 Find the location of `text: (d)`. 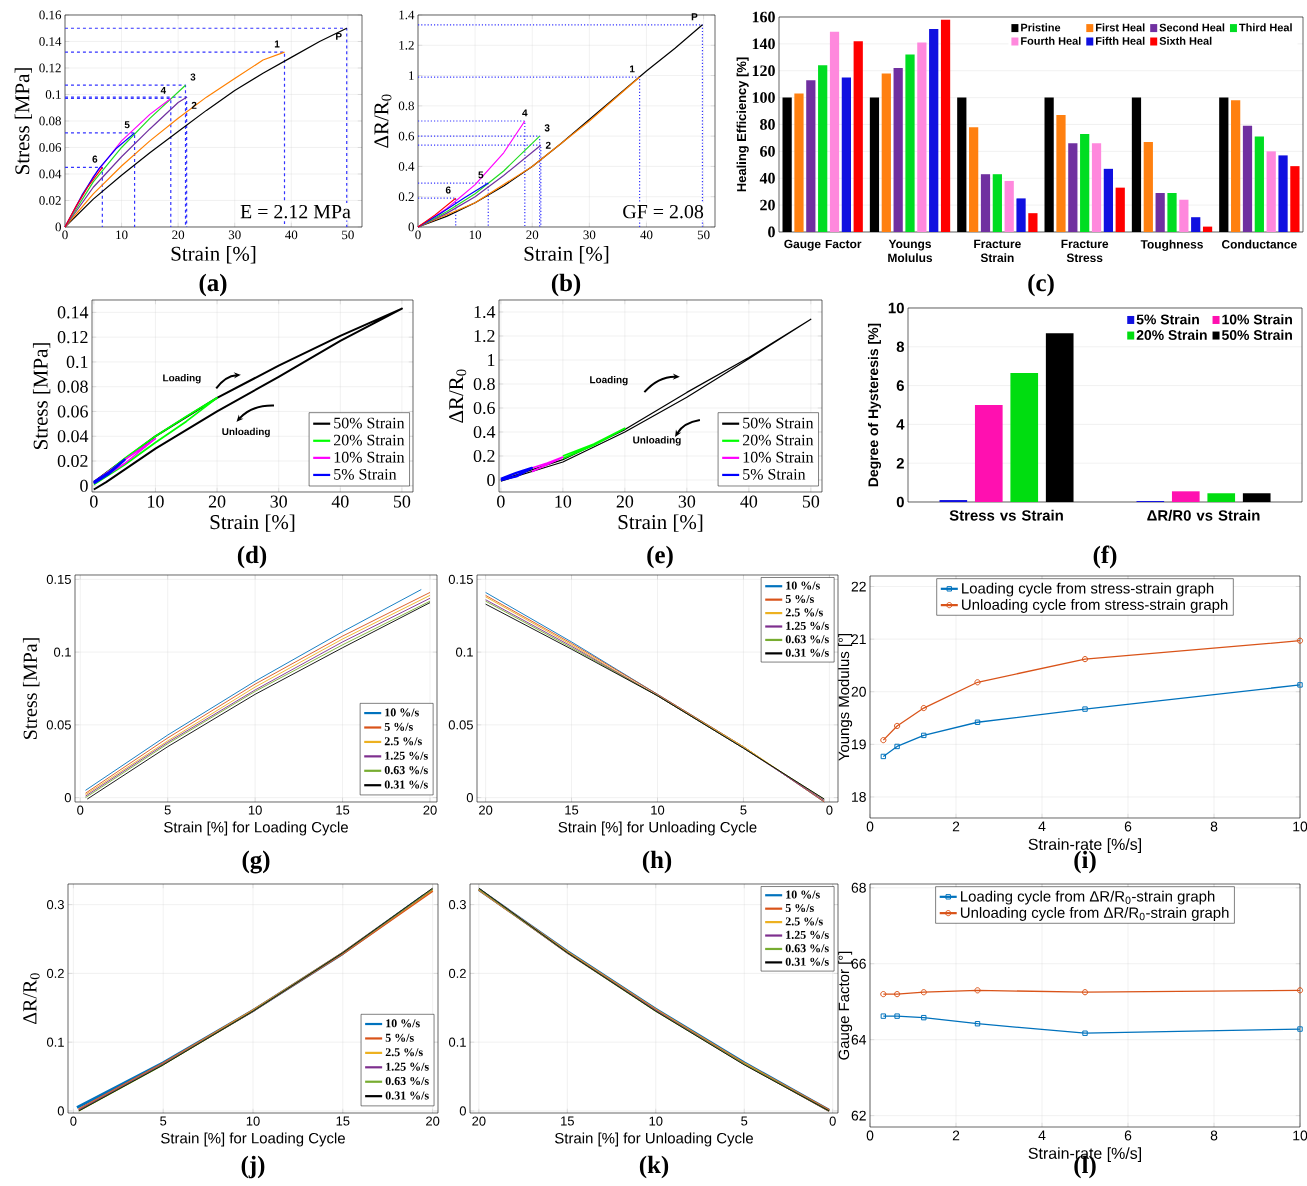

text: (d) is located at coordinates (252, 557).